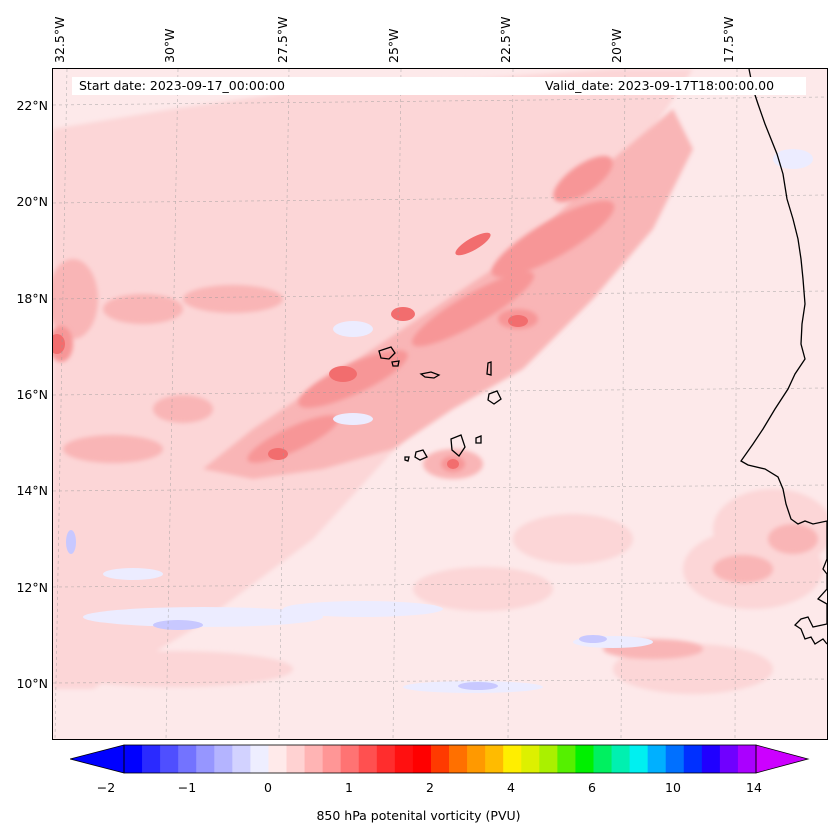 Image resolution: width=837 pixels, height=836 pixels. What do you see at coordinates (59, 39) in the screenshot?
I see `lon-label-32.5w: 32.5°W` at bounding box center [59, 39].